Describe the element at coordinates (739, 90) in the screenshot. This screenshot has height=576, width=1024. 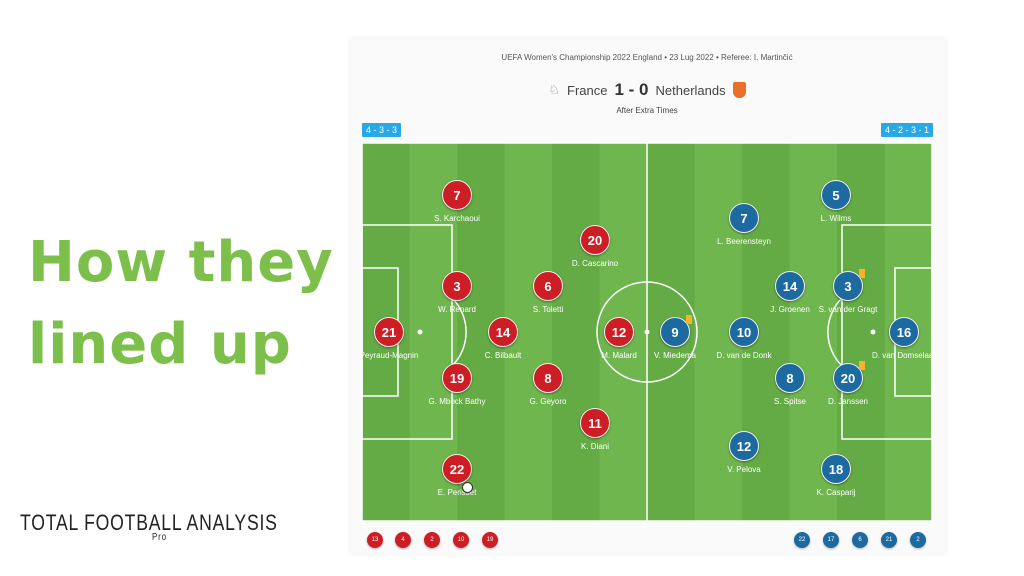
I see `netherlands-crest-icon` at that location.